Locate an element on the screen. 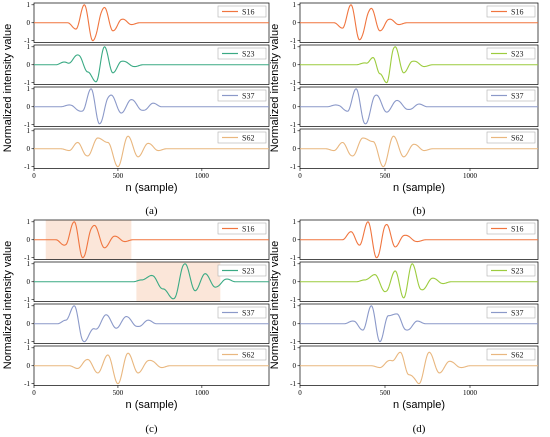 The width and height of the screenshot is (550, 437). panel-label: (a) is located at coordinates (151, 211).